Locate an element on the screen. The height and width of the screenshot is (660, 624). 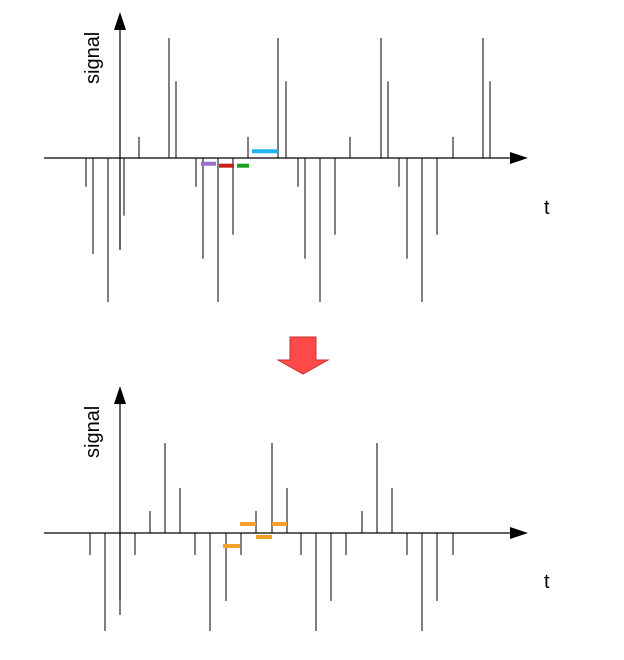
top-time-axis-arrowhead-icon is located at coordinates (519, 158).